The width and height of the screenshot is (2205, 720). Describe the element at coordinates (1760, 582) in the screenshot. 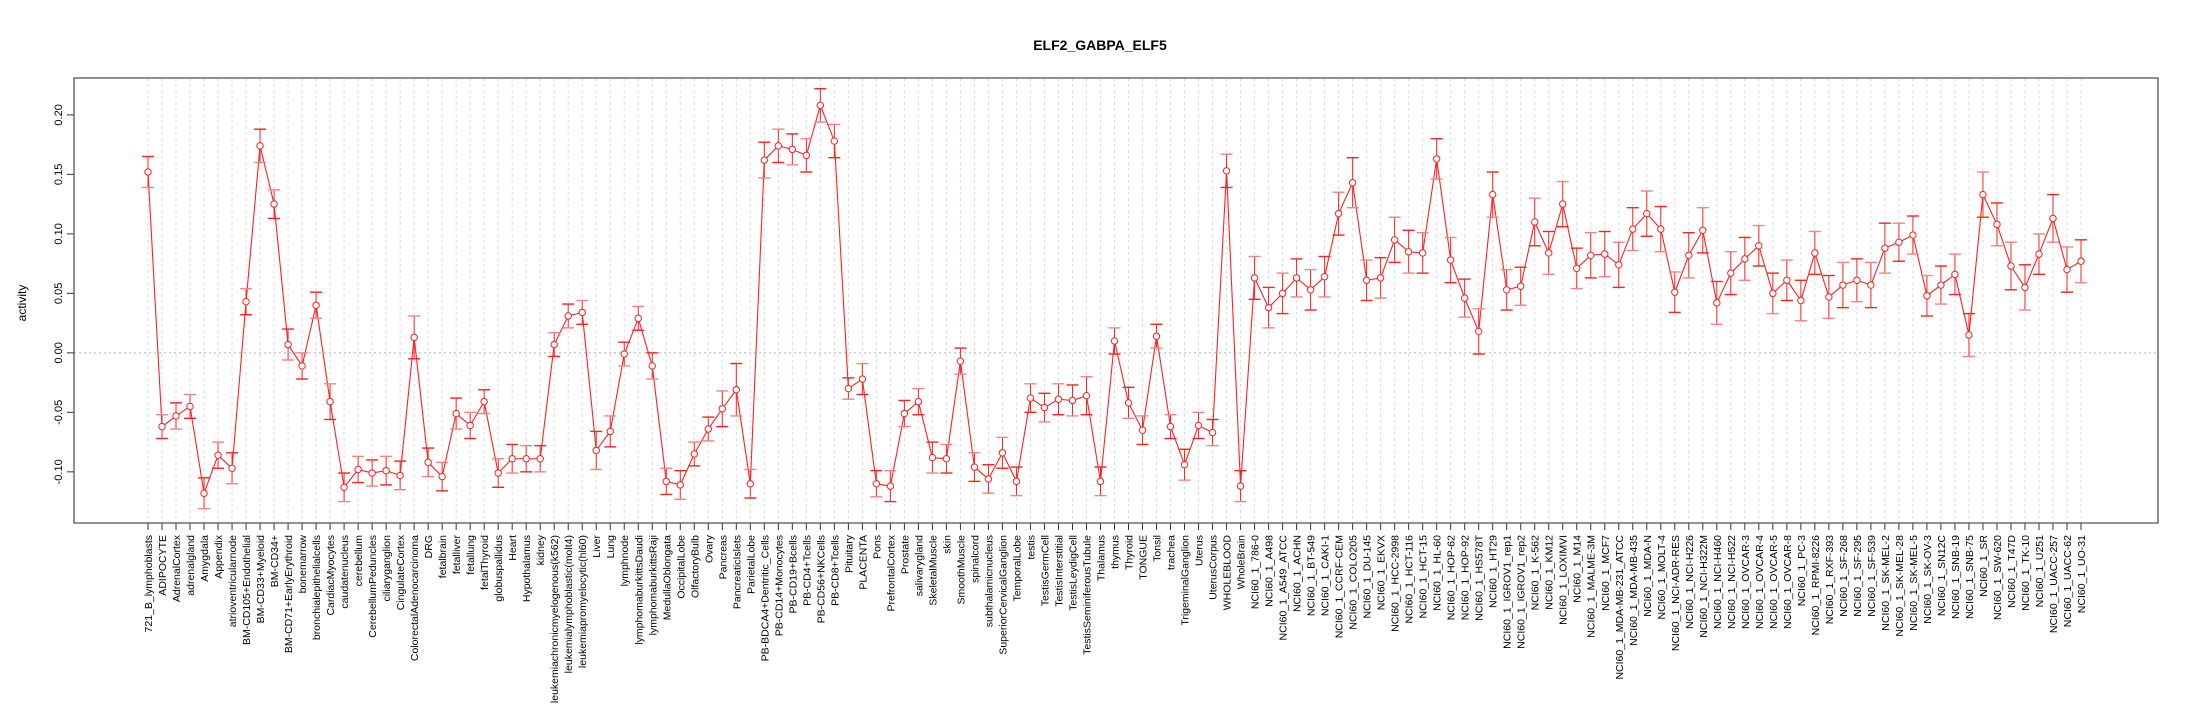

I see `x-tick-label: NCI60_1_OVCAR-4` at that location.